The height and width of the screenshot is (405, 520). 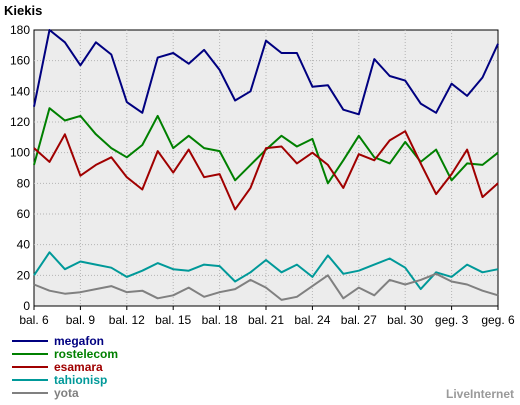 What do you see at coordinates (34, 320) in the screenshot?
I see `x-tick-label: bal. 6` at bounding box center [34, 320].